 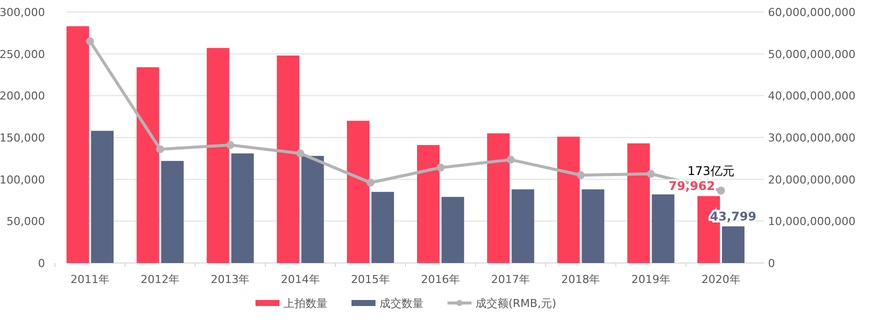 I want to click on x-tick-label: 2012年, so click(x=160, y=279).